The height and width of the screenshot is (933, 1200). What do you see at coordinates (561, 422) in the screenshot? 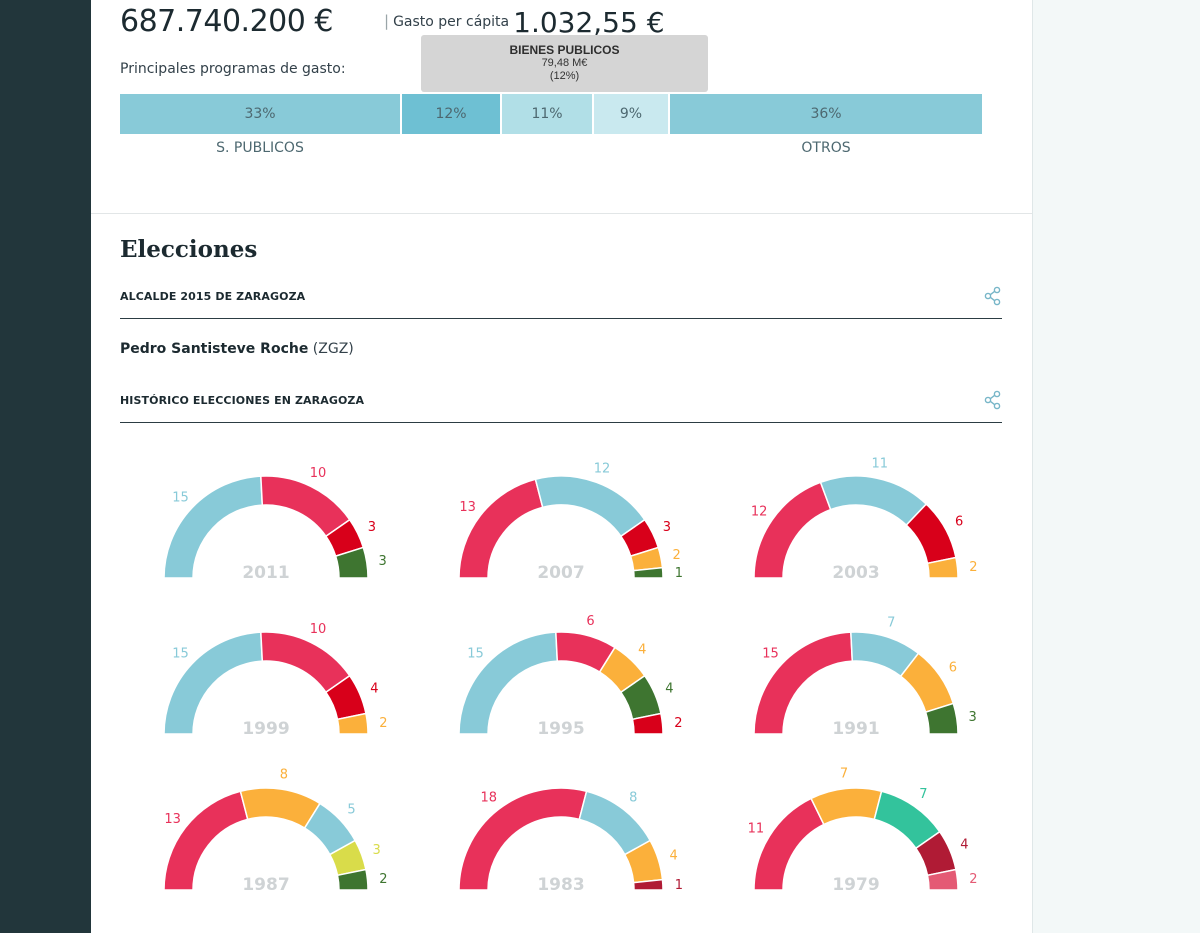
I see `history-rule` at bounding box center [561, 422].